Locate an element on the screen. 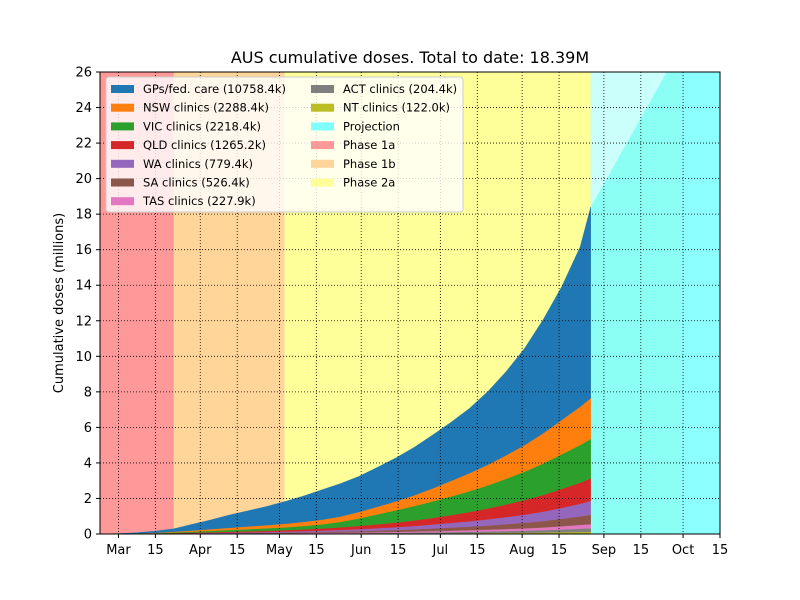  y-tick-label-7: 14 is located at coordinates (83, 286).